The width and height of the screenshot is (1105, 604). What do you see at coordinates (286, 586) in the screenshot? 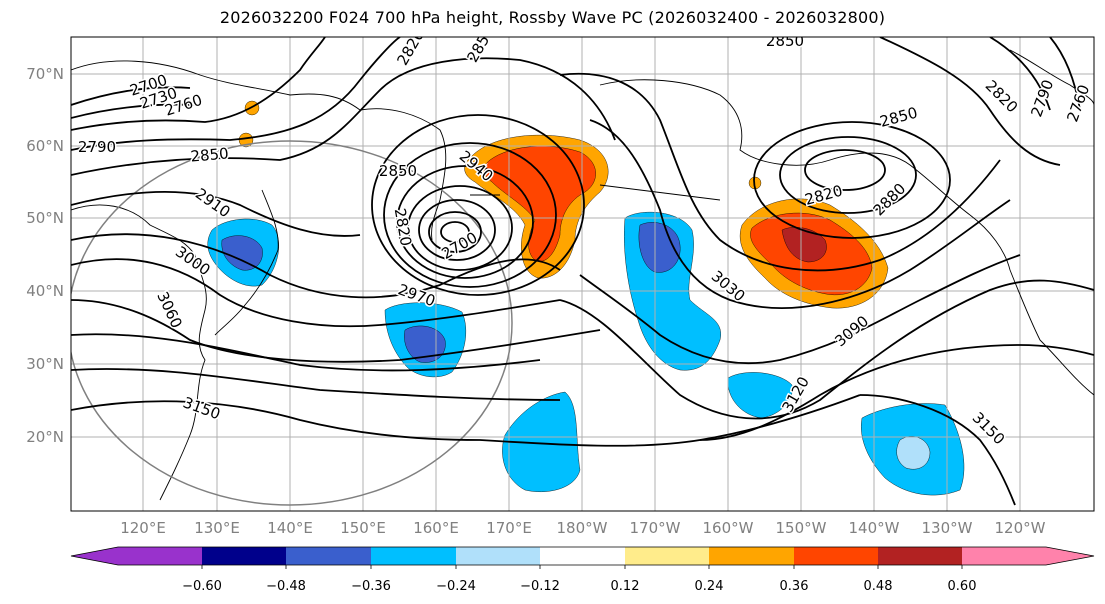
I see `colorbar-tick-label: −0.48` at bounding box center [286, 586].